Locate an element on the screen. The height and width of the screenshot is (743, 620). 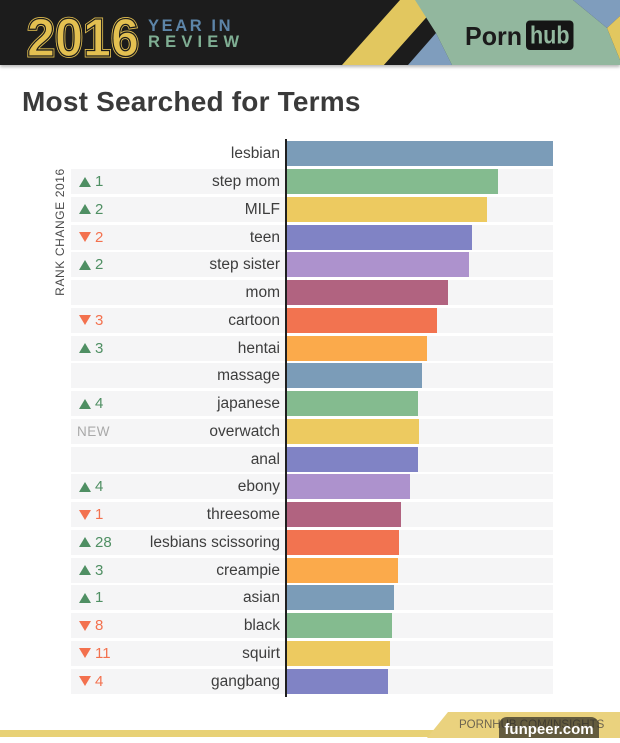
svg-text: REVIEW is located at coordinates (196, 42).